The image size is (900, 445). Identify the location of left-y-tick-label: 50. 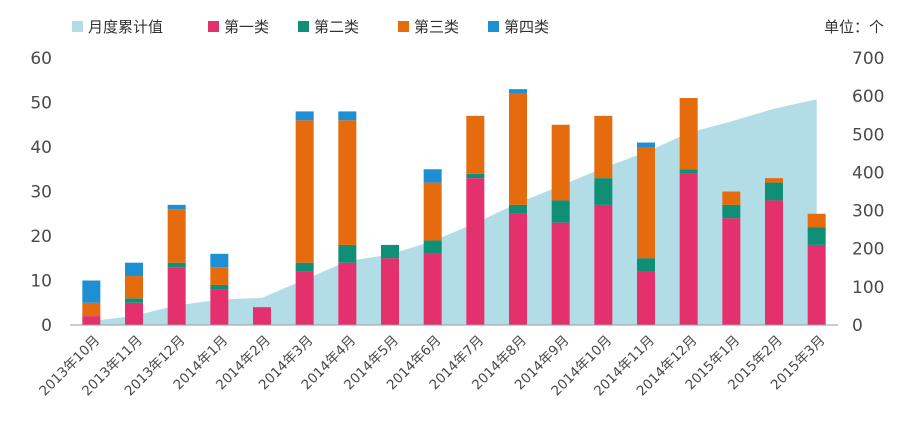
(41, 104).